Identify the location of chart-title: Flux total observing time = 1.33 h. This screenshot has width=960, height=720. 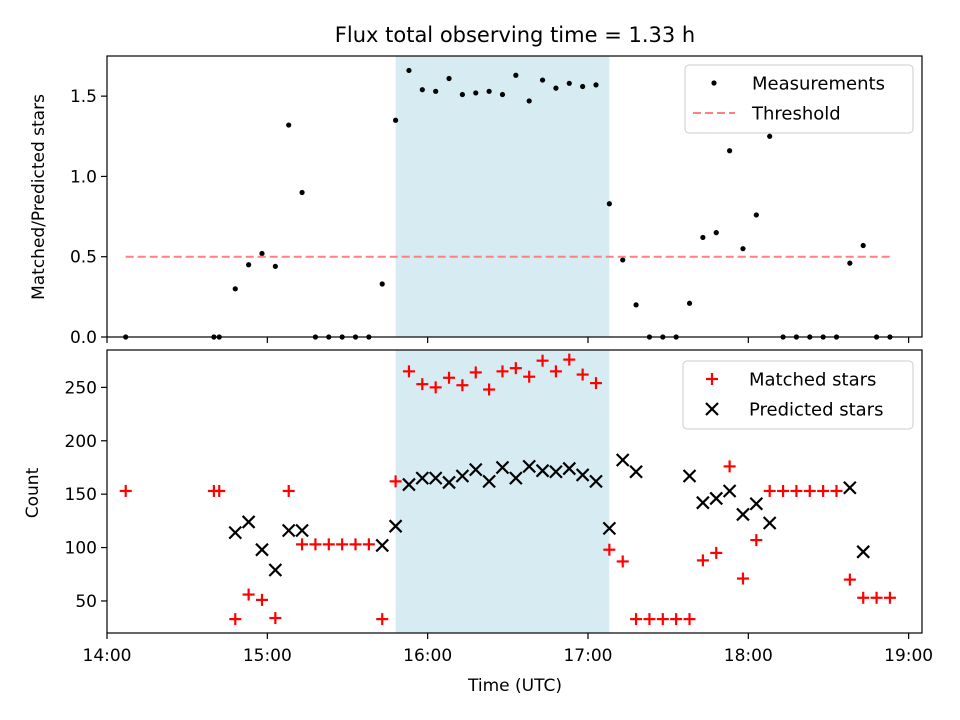
(515, 35).